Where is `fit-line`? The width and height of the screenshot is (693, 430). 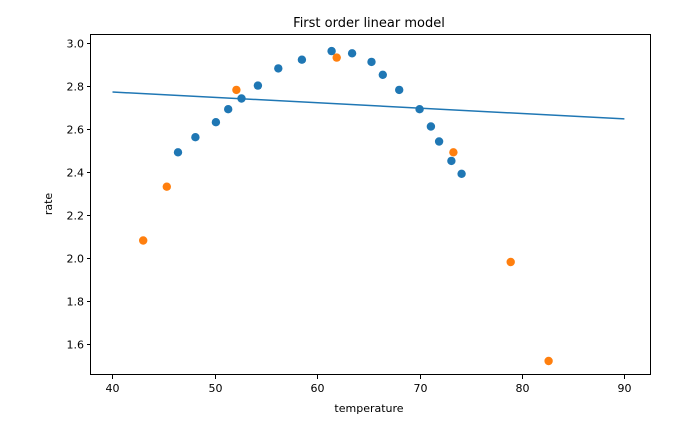
fit-line is located at coordinates (368, 105).